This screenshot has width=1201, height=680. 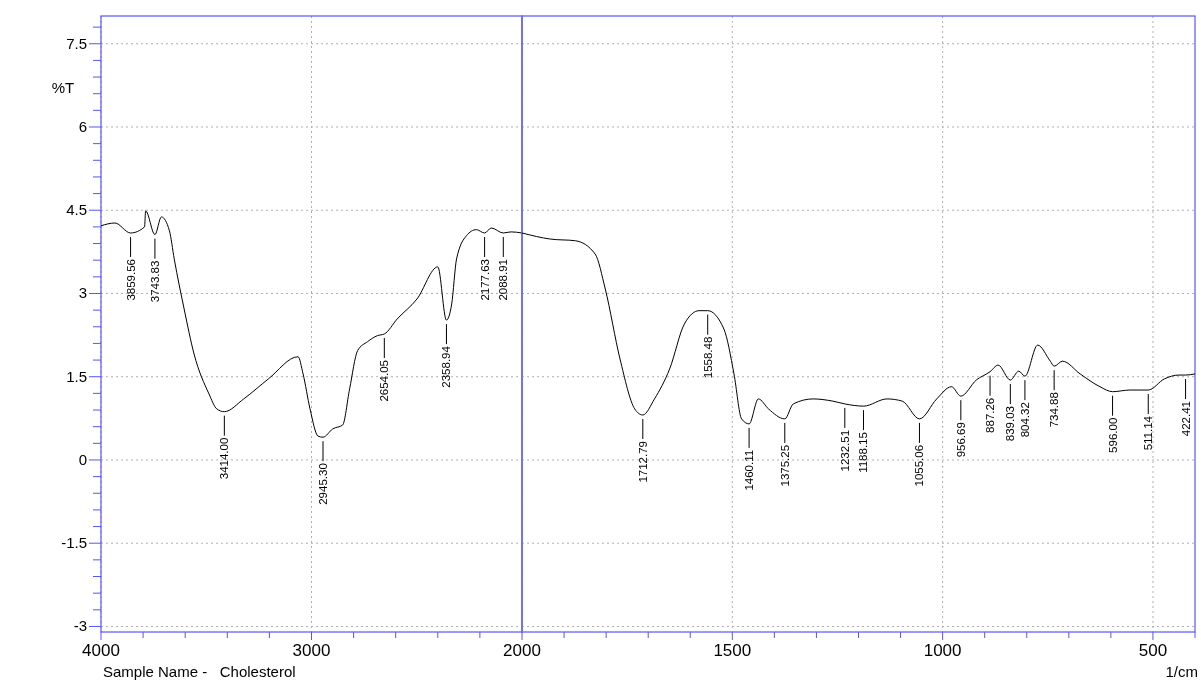 I want to click on x-tick-label: 4000, so click(x=101, y=650).